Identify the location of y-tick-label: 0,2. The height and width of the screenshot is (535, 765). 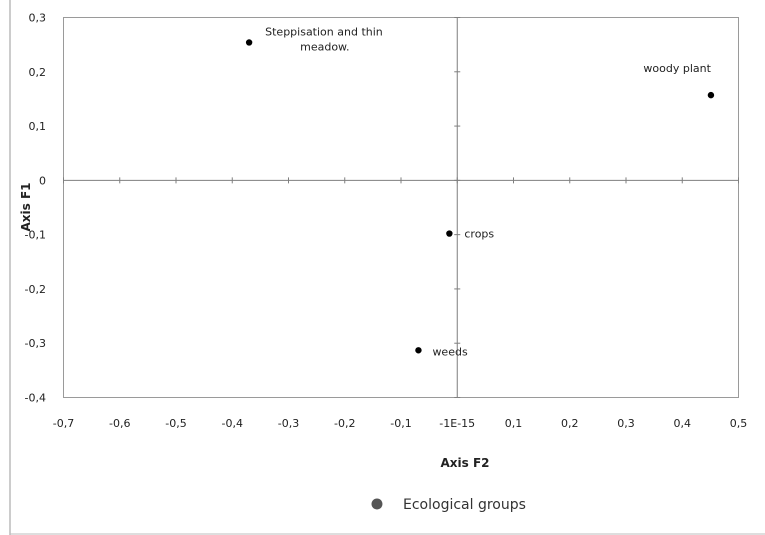
(38, 72).